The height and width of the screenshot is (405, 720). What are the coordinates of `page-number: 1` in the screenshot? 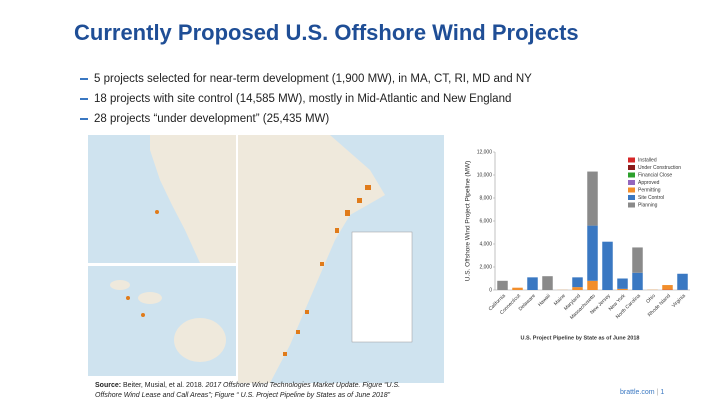 It's located at (662, 392).